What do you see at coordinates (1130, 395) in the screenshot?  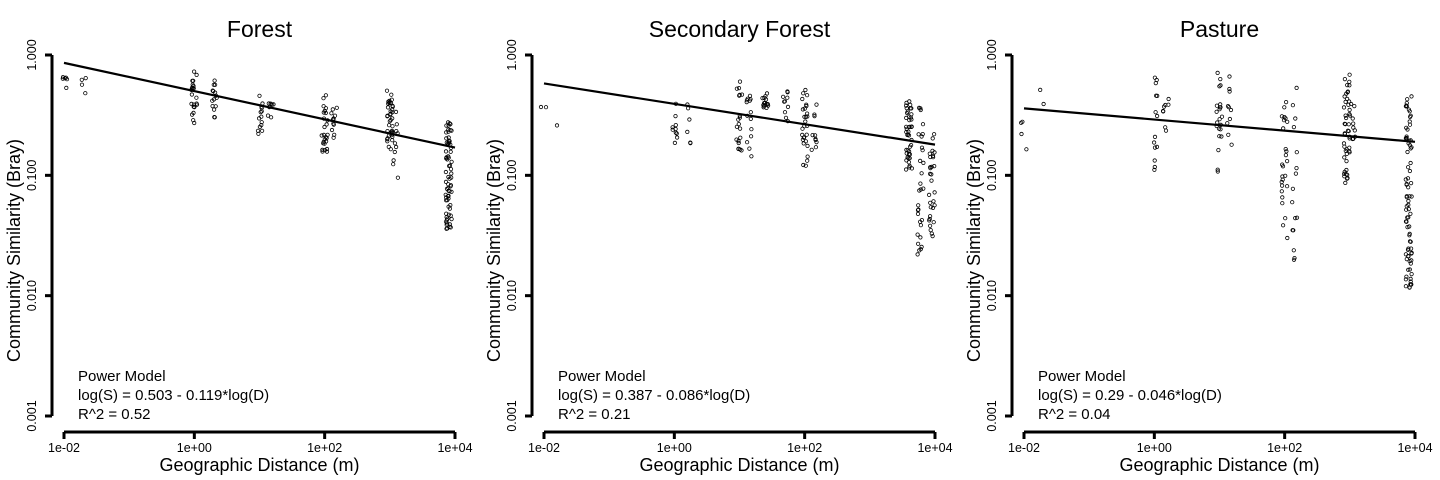 I see `model-annotation-line: log(S) = 0.29 - 0.046*log(D)` at bounding box center [1130, 395].